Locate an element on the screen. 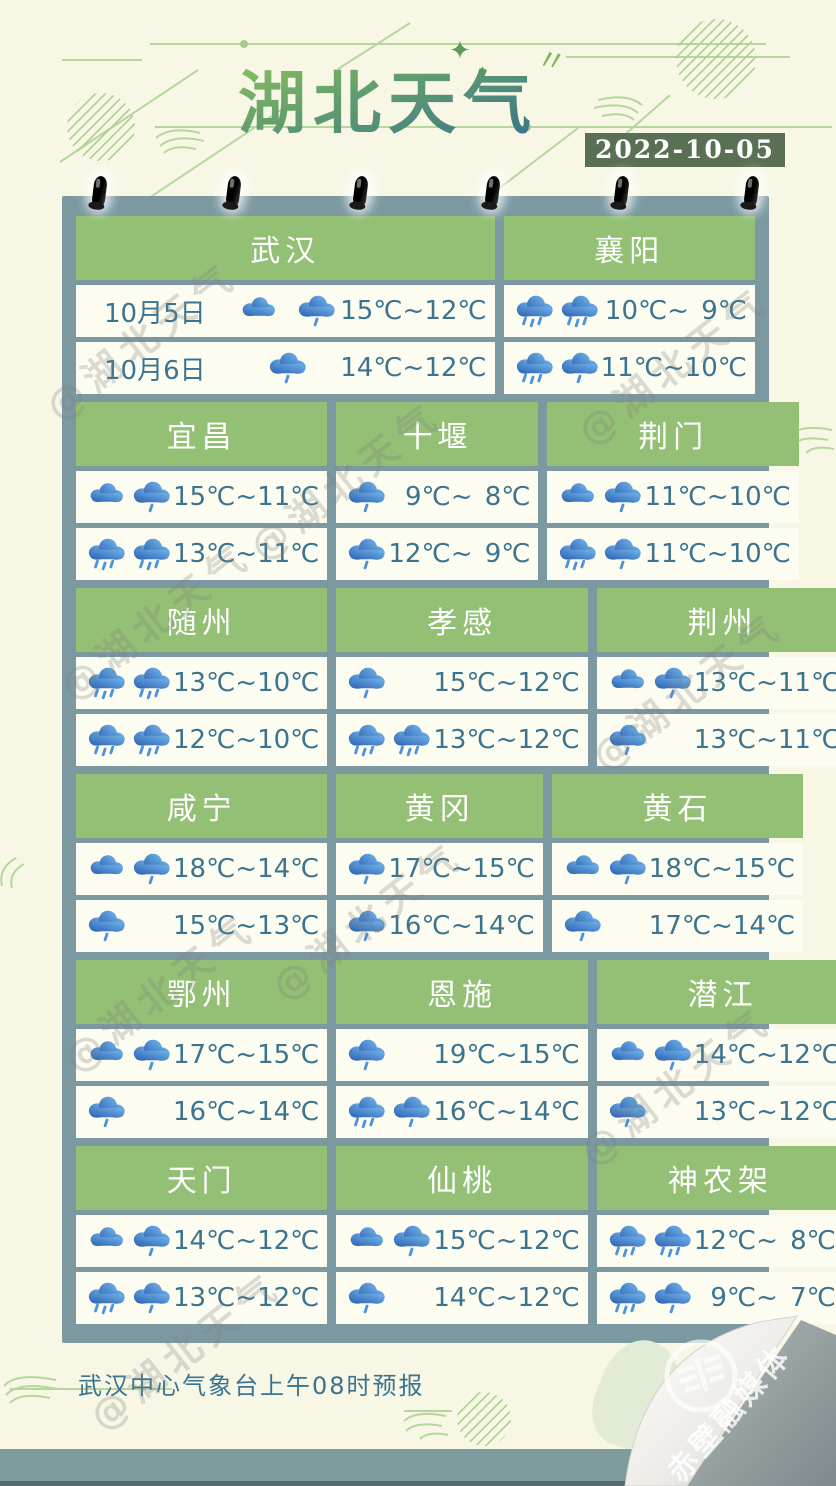 This screenshot has width=836, height=1486. low-temp: 9℃ is located at coordinates (724, 311).